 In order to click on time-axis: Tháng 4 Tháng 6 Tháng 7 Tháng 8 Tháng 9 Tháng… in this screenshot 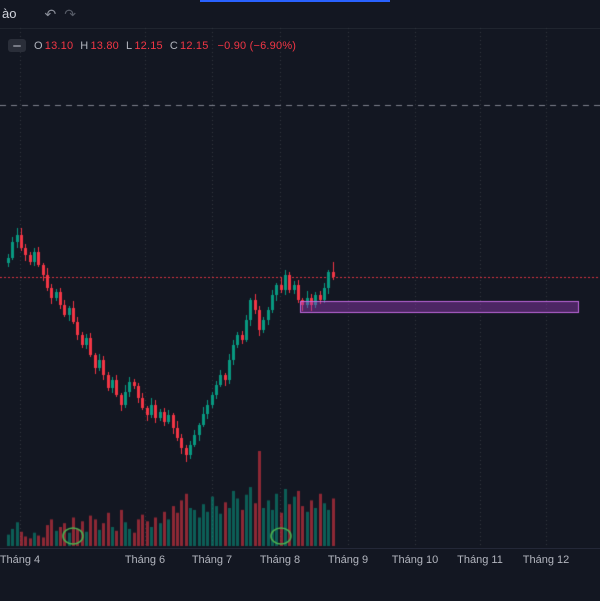, I will do `click(300, 574)`.